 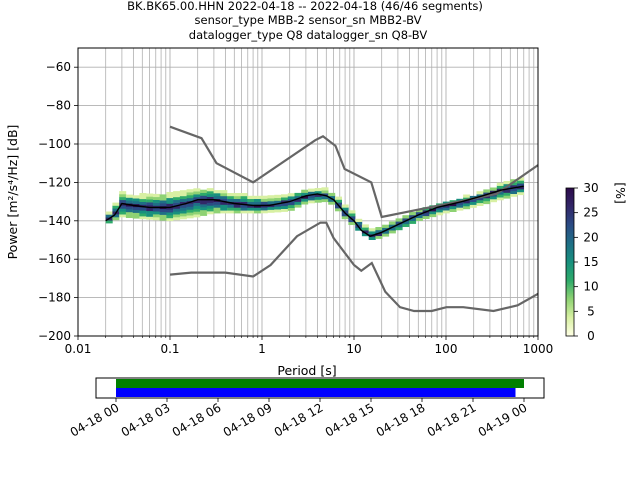 What do you see at coordinates (452, 419) in the screenshot?
I see `coverage-tick-label: 04-18 21` at bounding box center [452, 419].